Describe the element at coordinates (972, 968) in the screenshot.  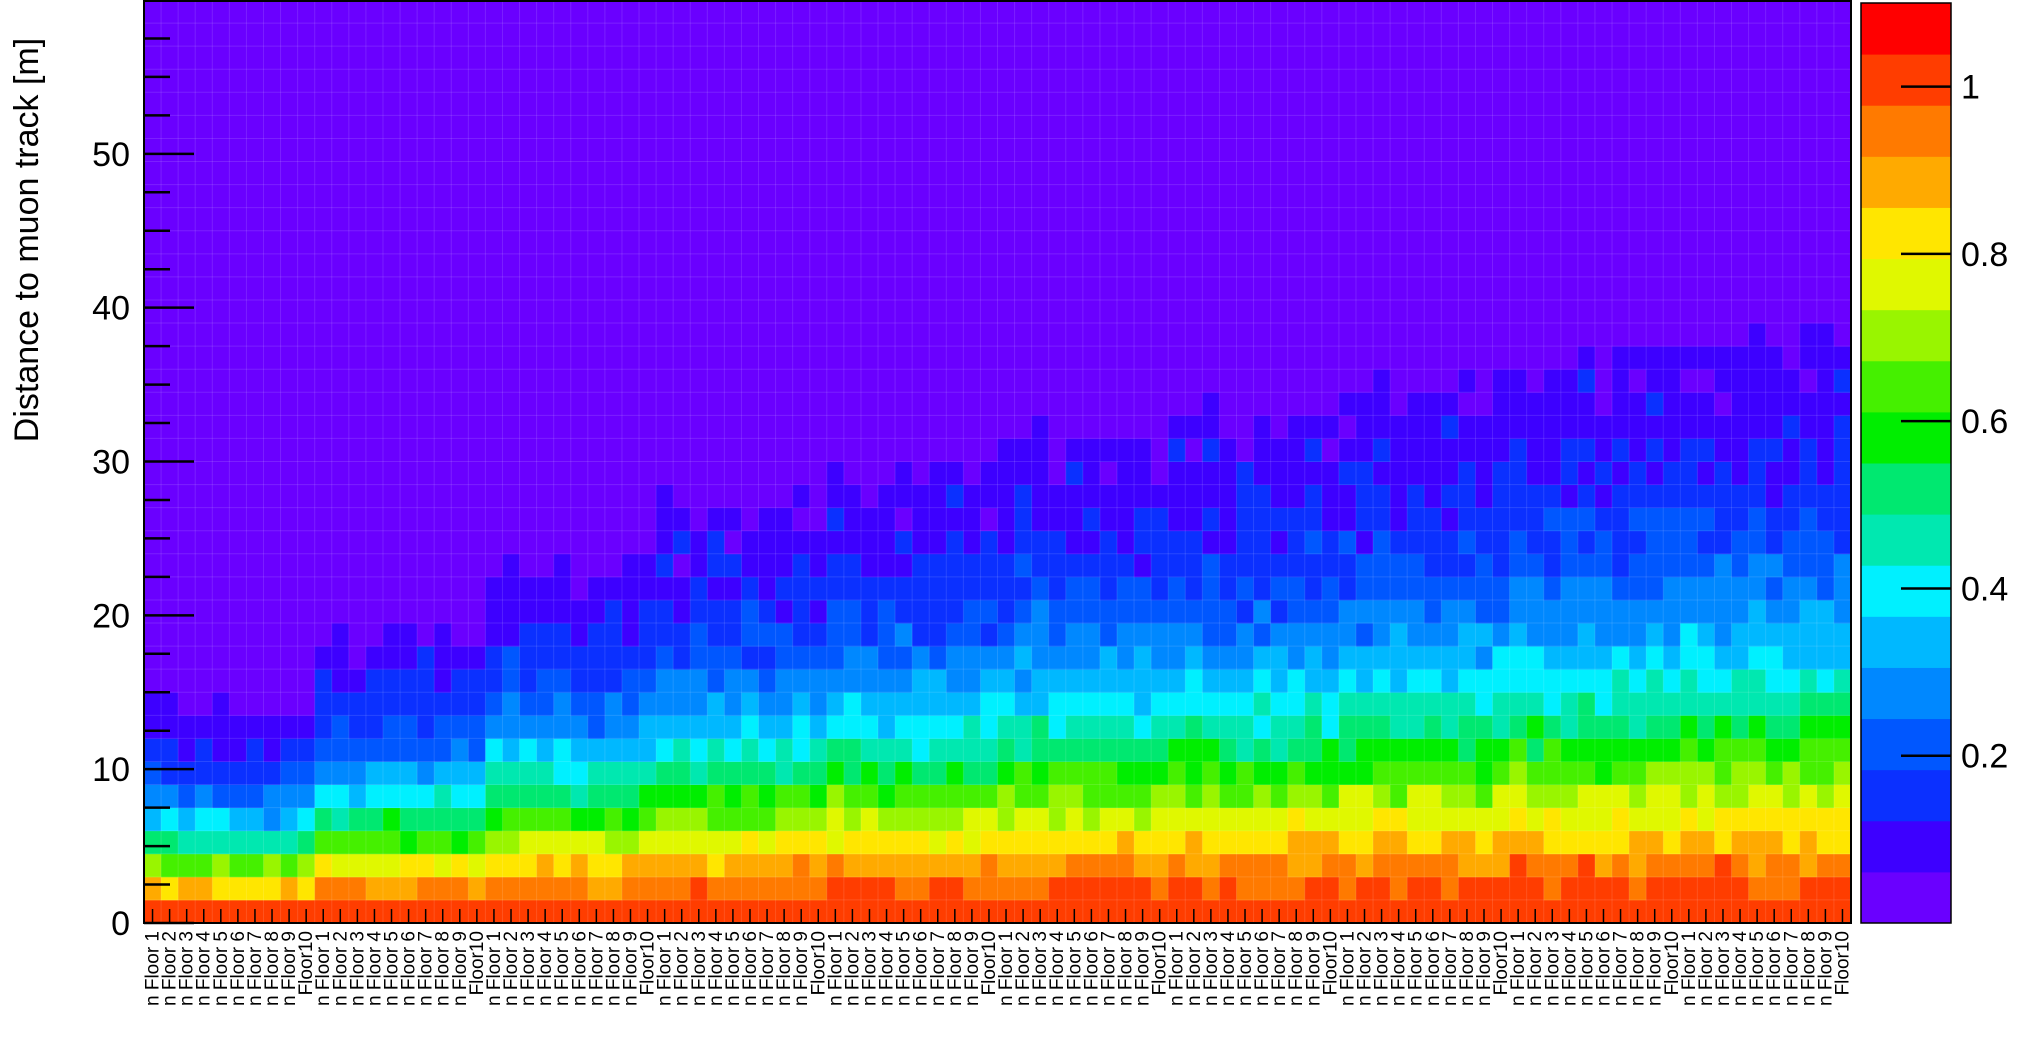
I see `x-tick-label: n Floor 9` at that location.